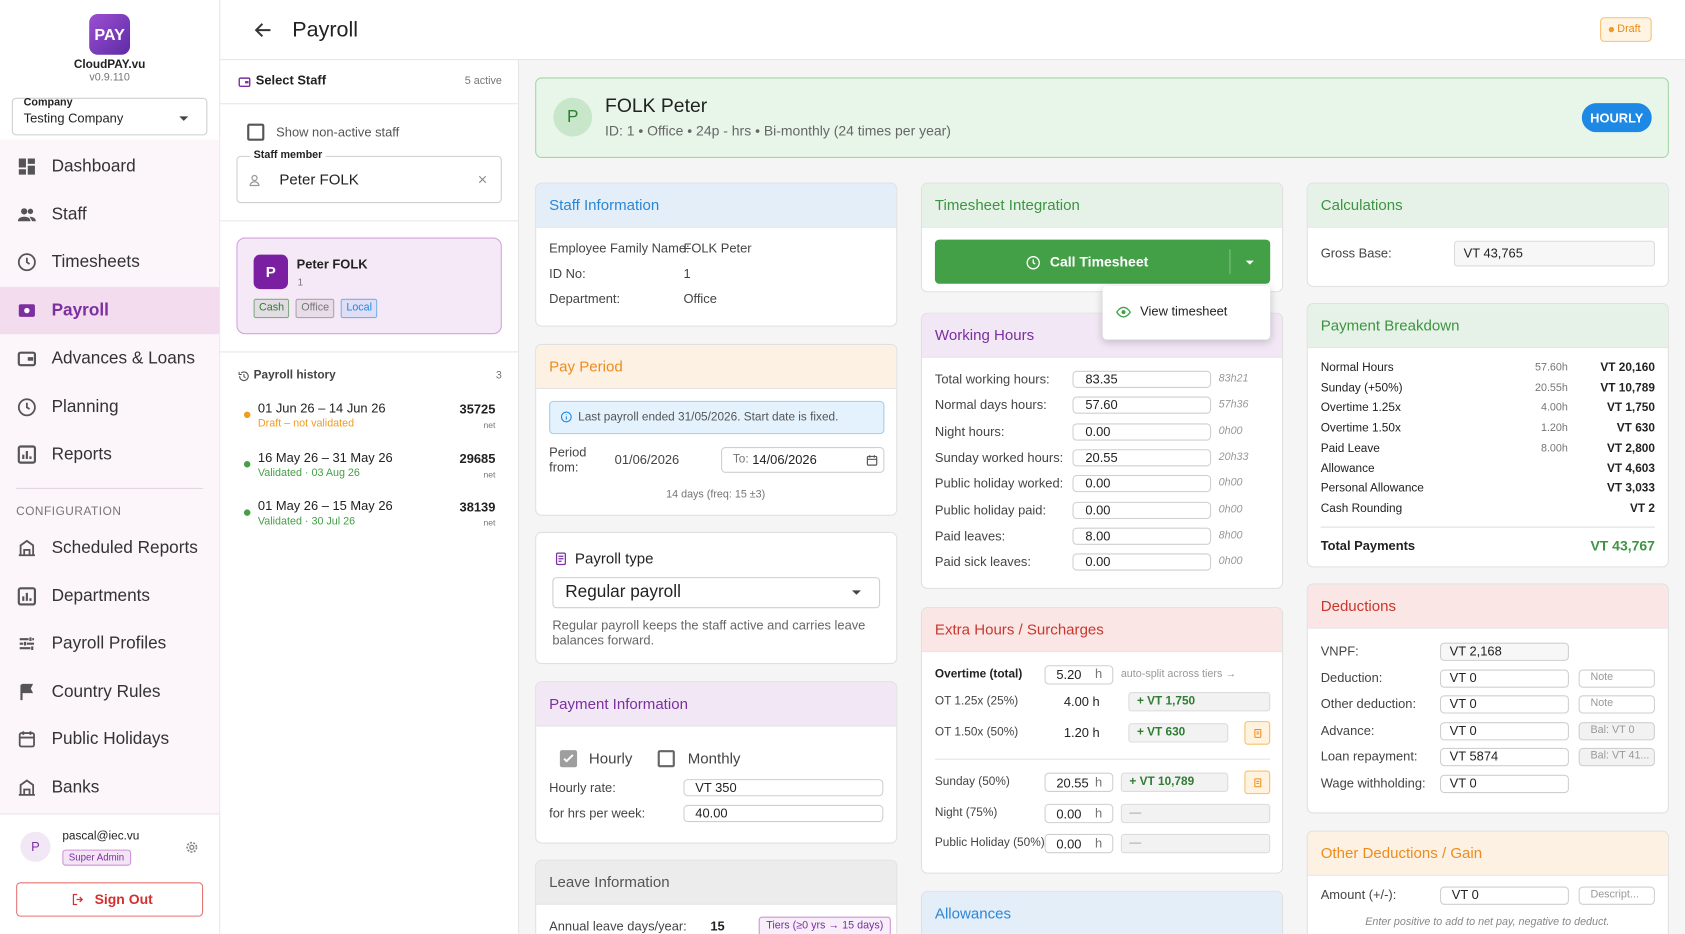 The height and width of the screenshot is (934, 1685). What do you see at coordinates (1098, 431) in the screenshot?
I see `hours-value: 0.00` at bounding box center [1098, 431].